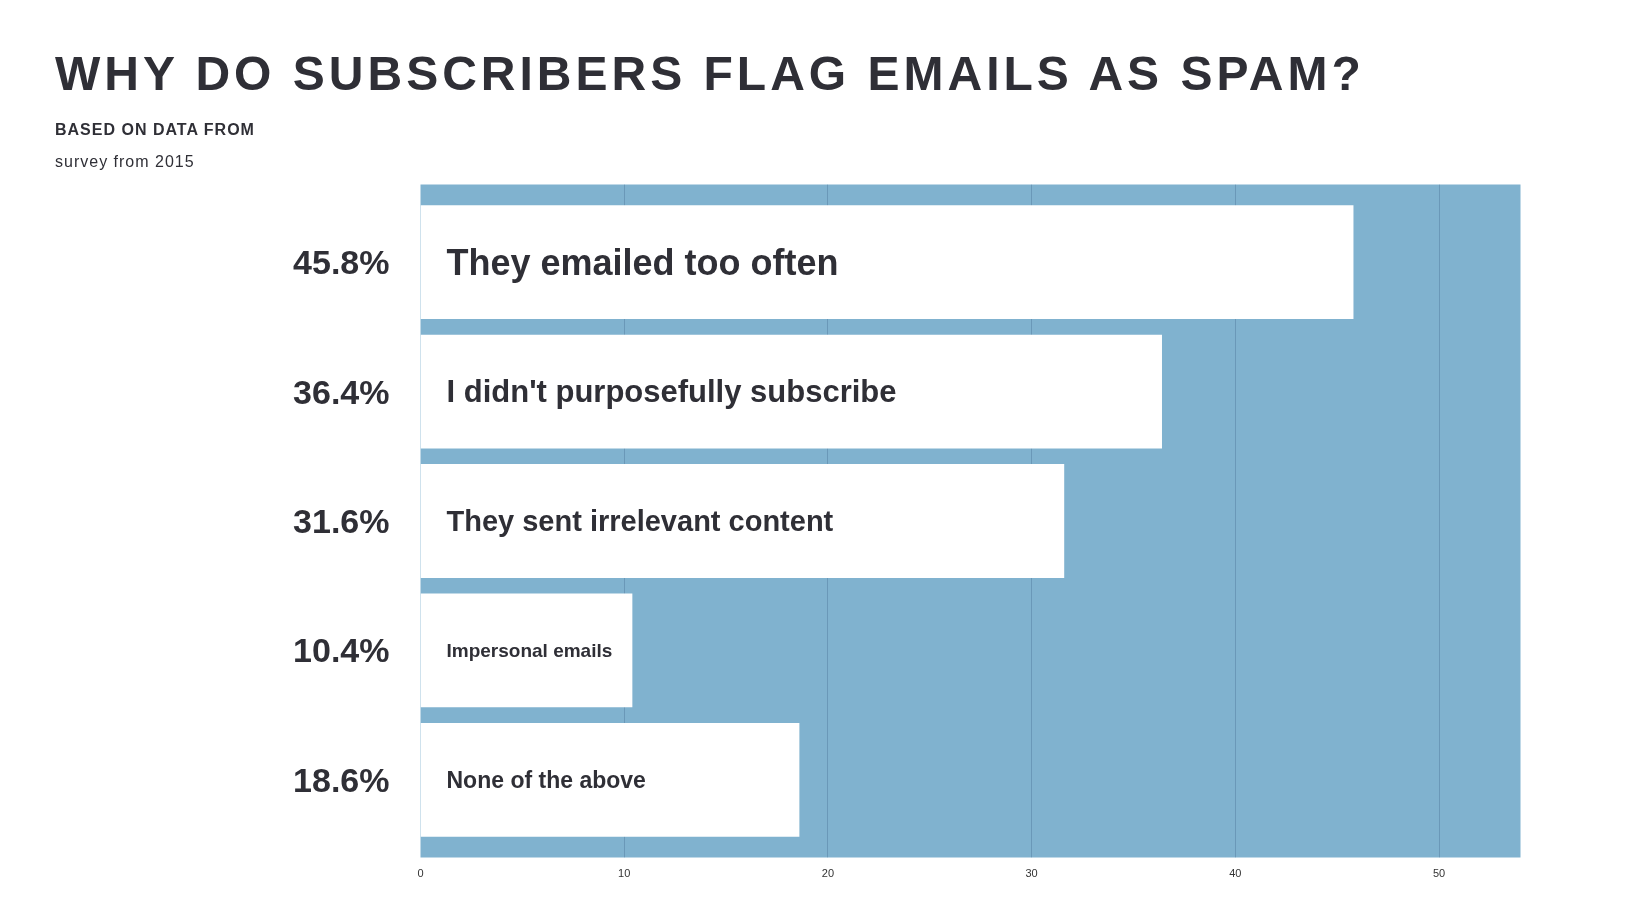 This screenshot has width=1627, height=923. I want to click on y-tick-label: Impersonal emails, so click(529, 651).